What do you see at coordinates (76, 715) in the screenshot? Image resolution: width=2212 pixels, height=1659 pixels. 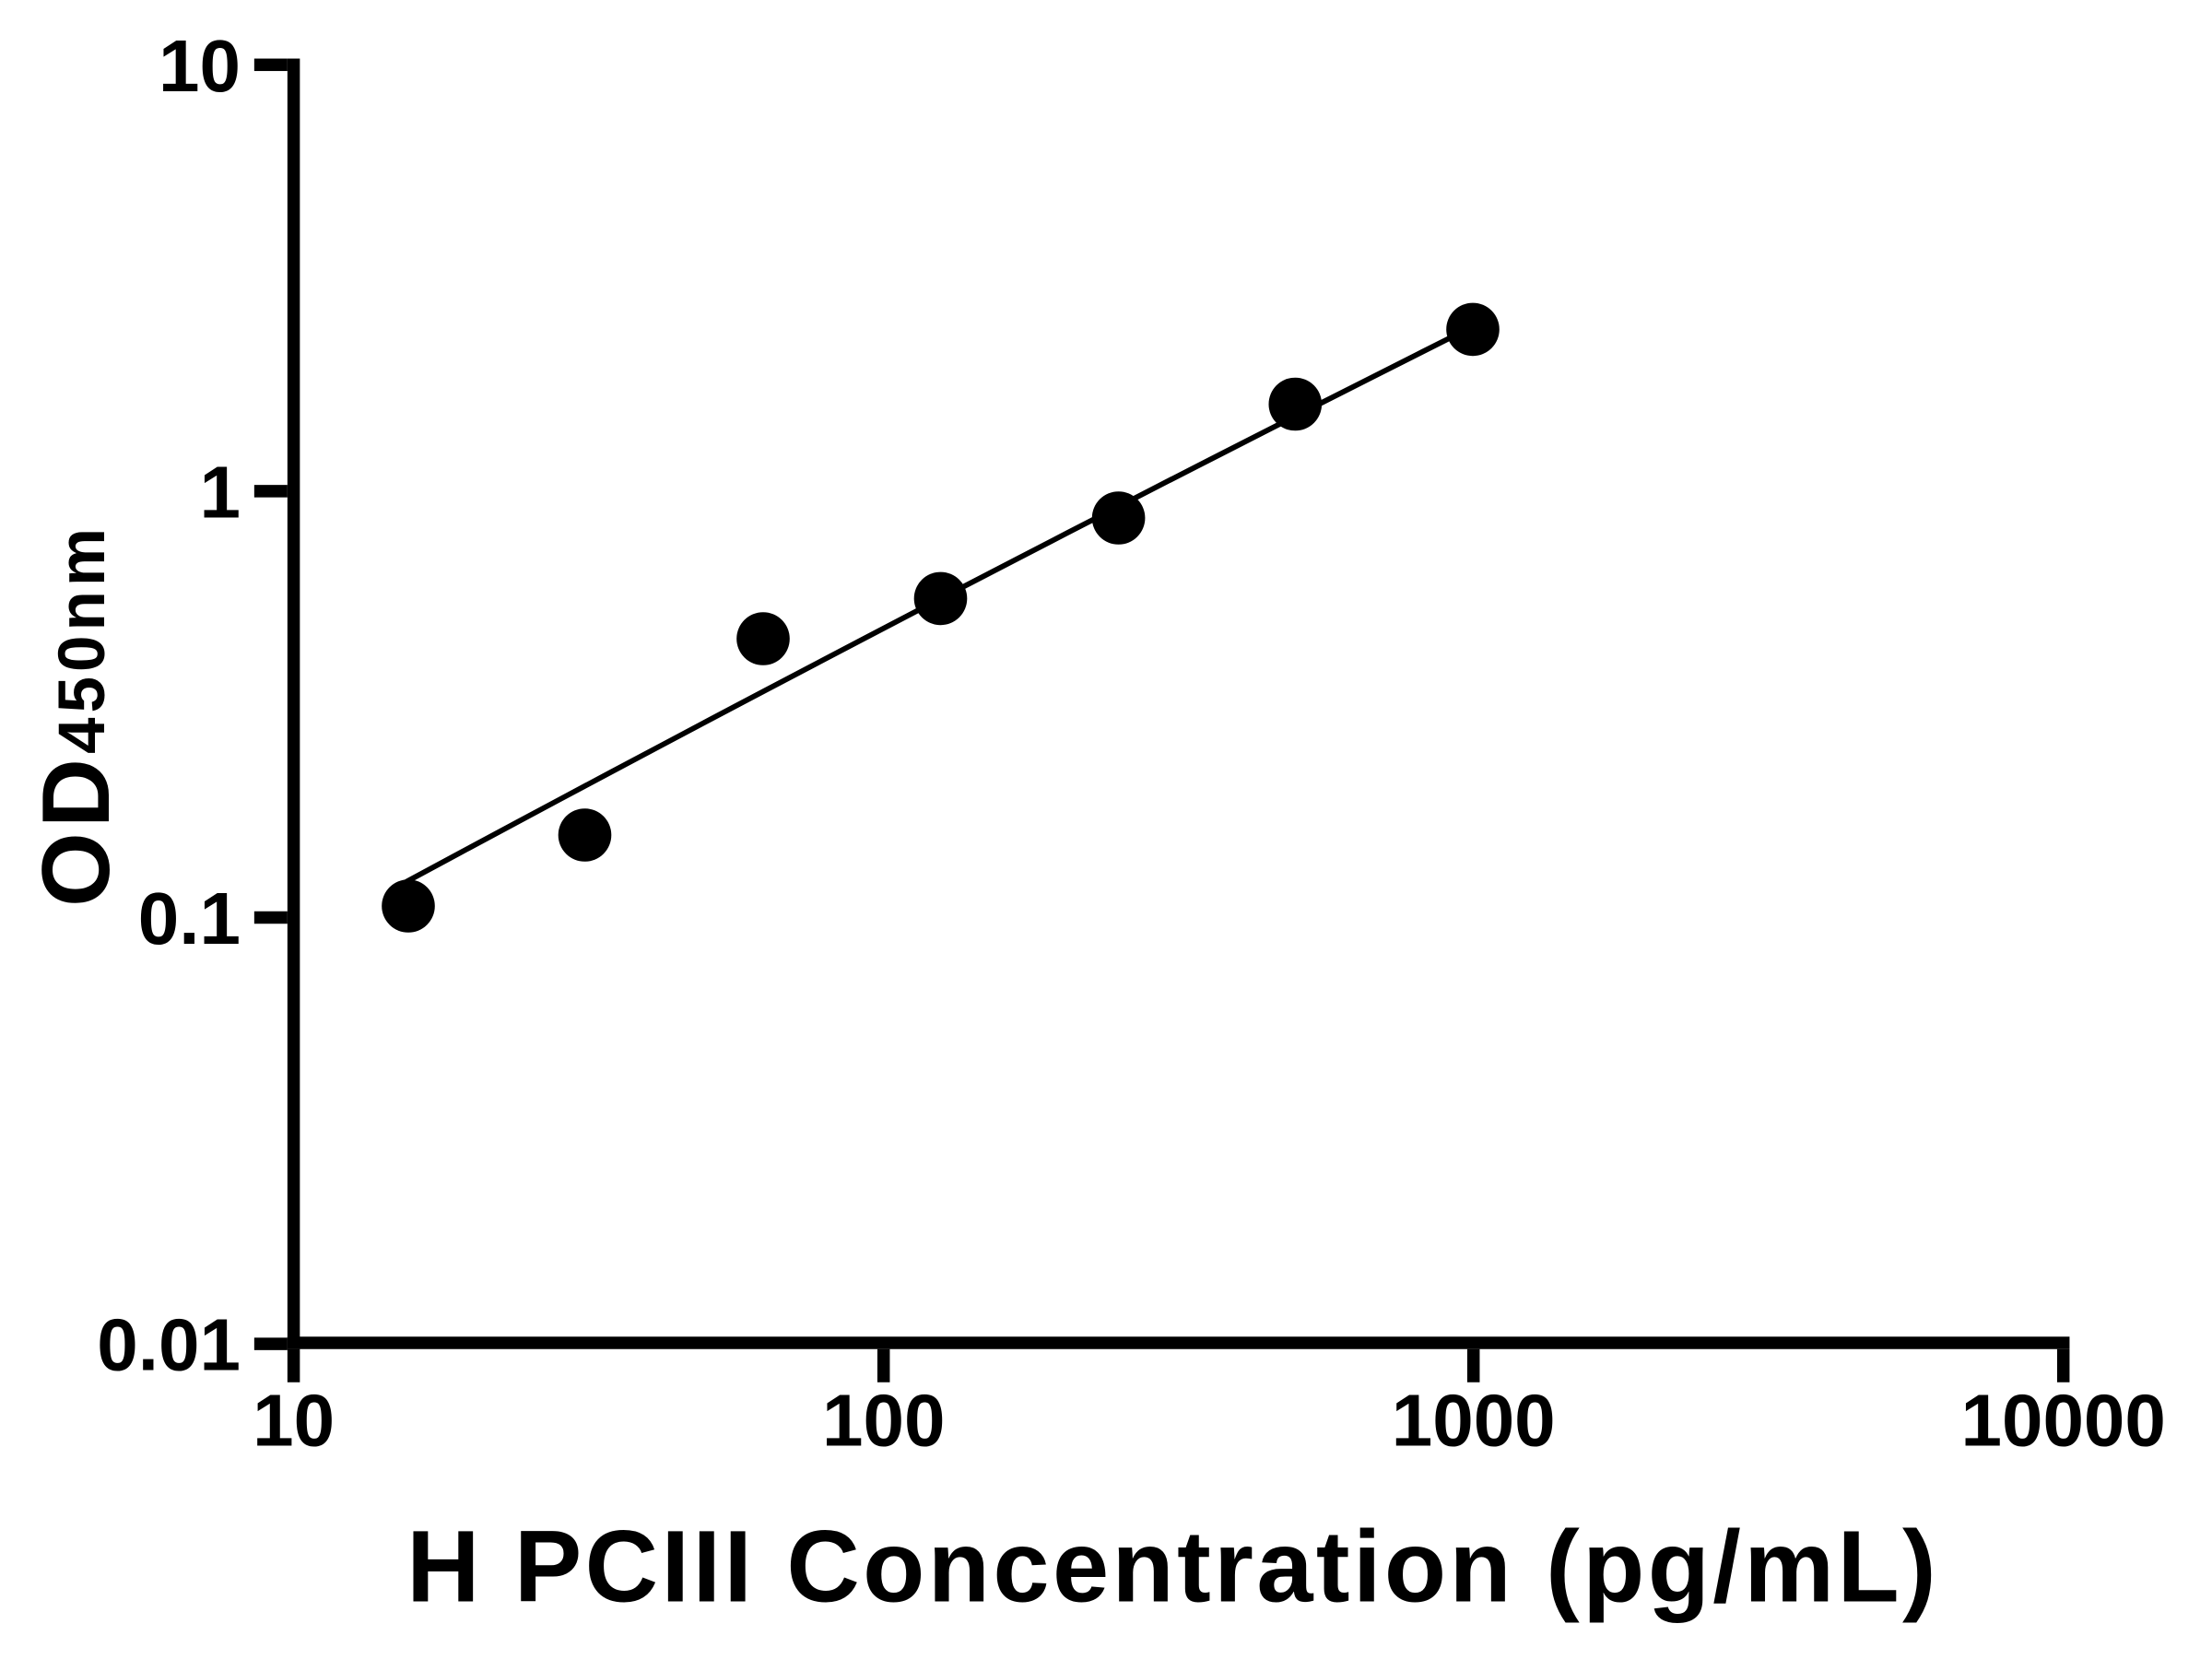 I see `svg-text: OD450nm` at bounding box center [76, 715].